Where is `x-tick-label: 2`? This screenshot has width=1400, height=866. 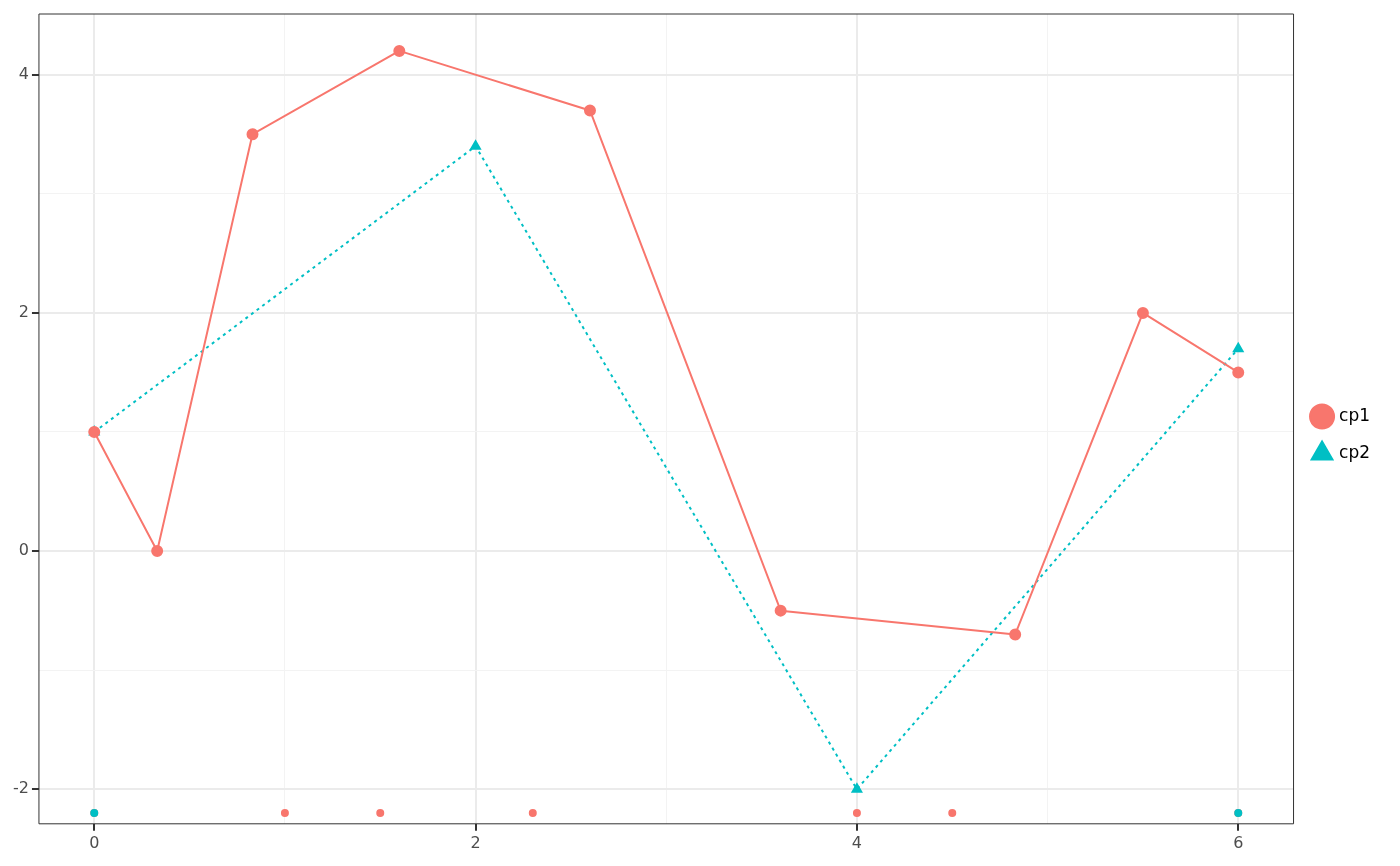 x-tick-label: 2 is located at coordinates (475, 842).